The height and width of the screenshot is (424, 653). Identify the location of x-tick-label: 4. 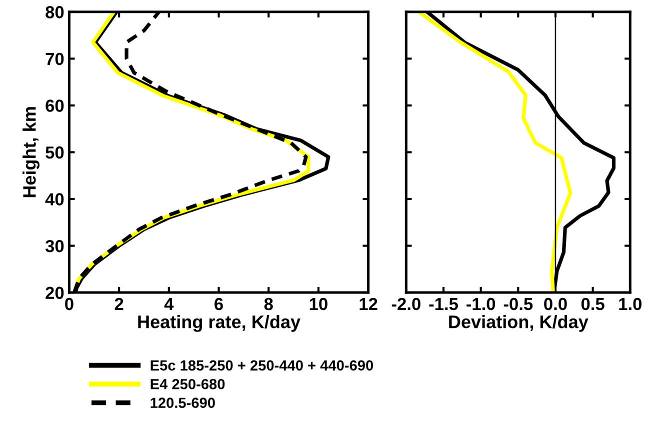
(169, 304).